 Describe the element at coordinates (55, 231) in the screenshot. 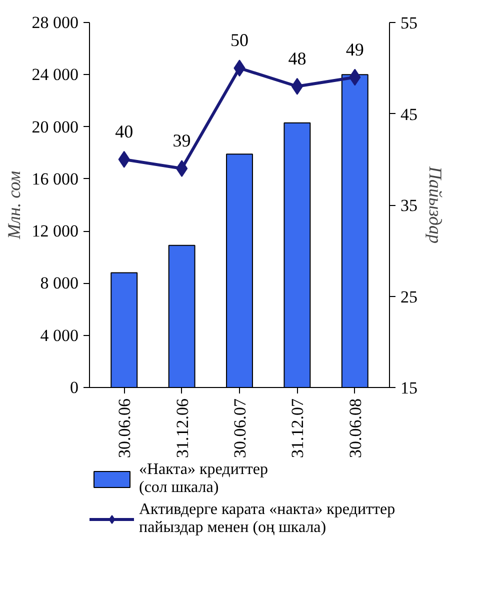

I see `y-tick-label: 12 000` at that location.